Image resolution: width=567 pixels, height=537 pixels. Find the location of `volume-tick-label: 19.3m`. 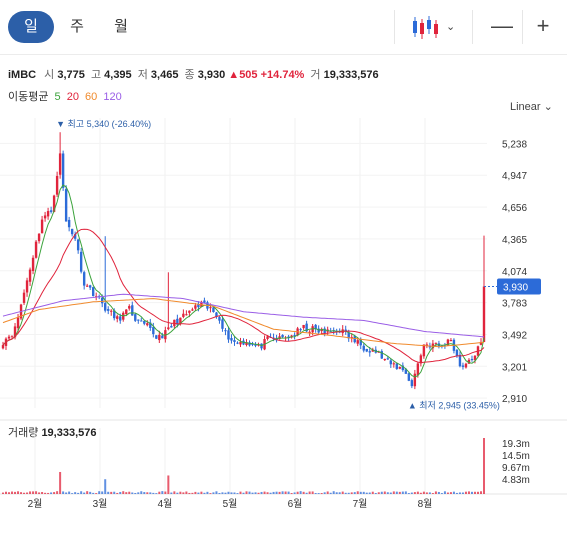

volume-tick-label: 19.3m is located at coordinates (516, 444).